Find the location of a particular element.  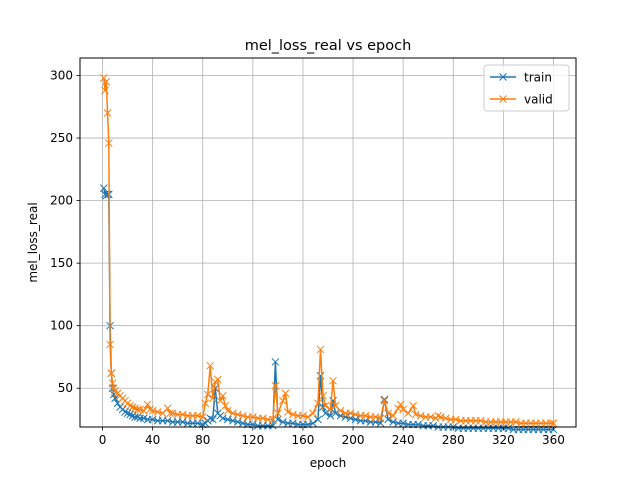

x-tick-label: 200 is located at coordinates (353, 440).